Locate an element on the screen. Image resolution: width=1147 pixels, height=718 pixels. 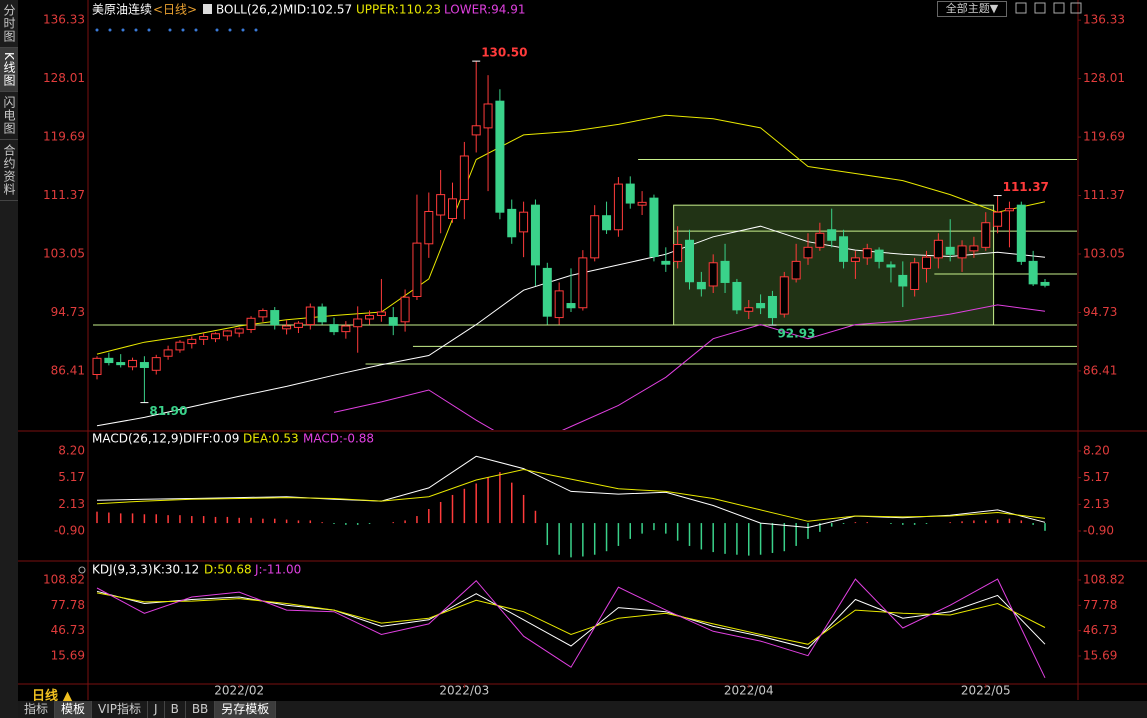
kdj-title: KDJ(9,3,3) is located at coordinates (122, 570).